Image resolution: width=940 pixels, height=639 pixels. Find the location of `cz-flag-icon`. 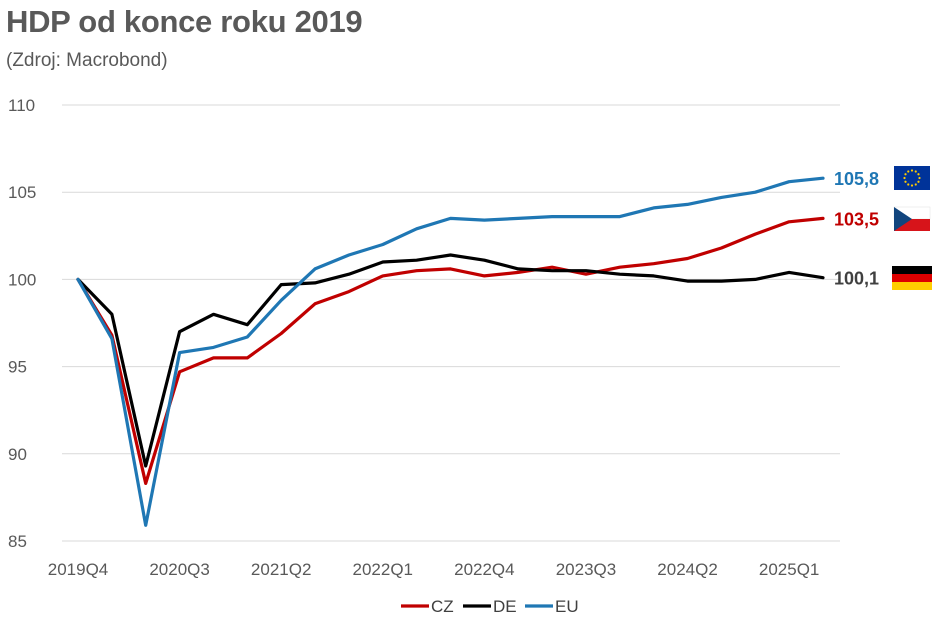

cz-flag-icon is located at coordinates (912, 218).